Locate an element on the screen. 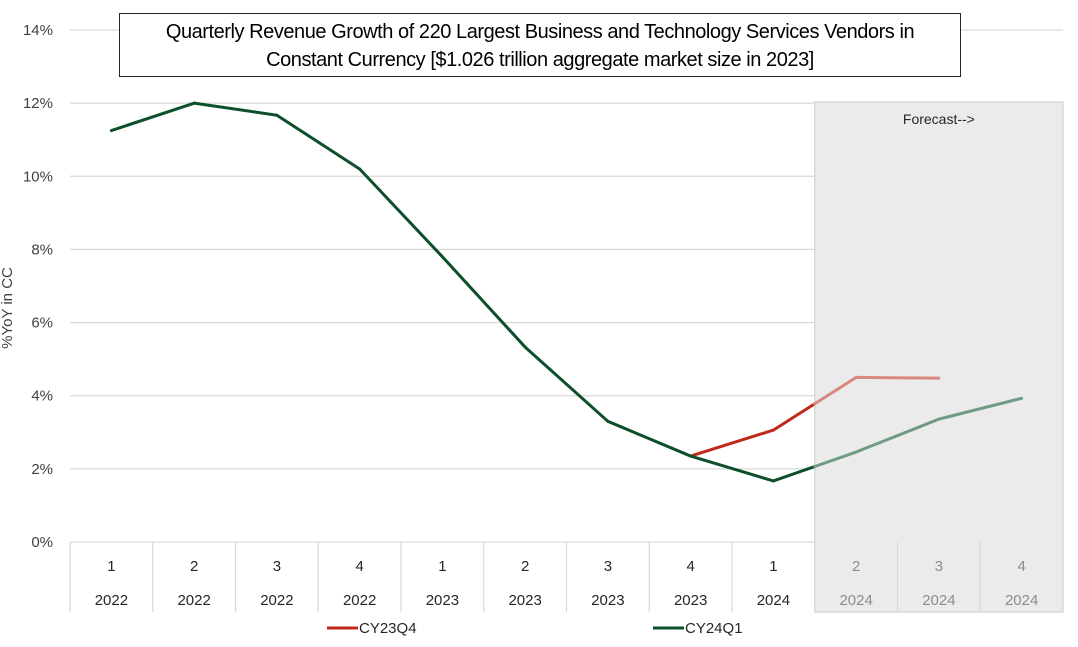  y-axis: 0% 2% 4% 6% 8% 10% 12% 14% is located at coordinates (38, 286).